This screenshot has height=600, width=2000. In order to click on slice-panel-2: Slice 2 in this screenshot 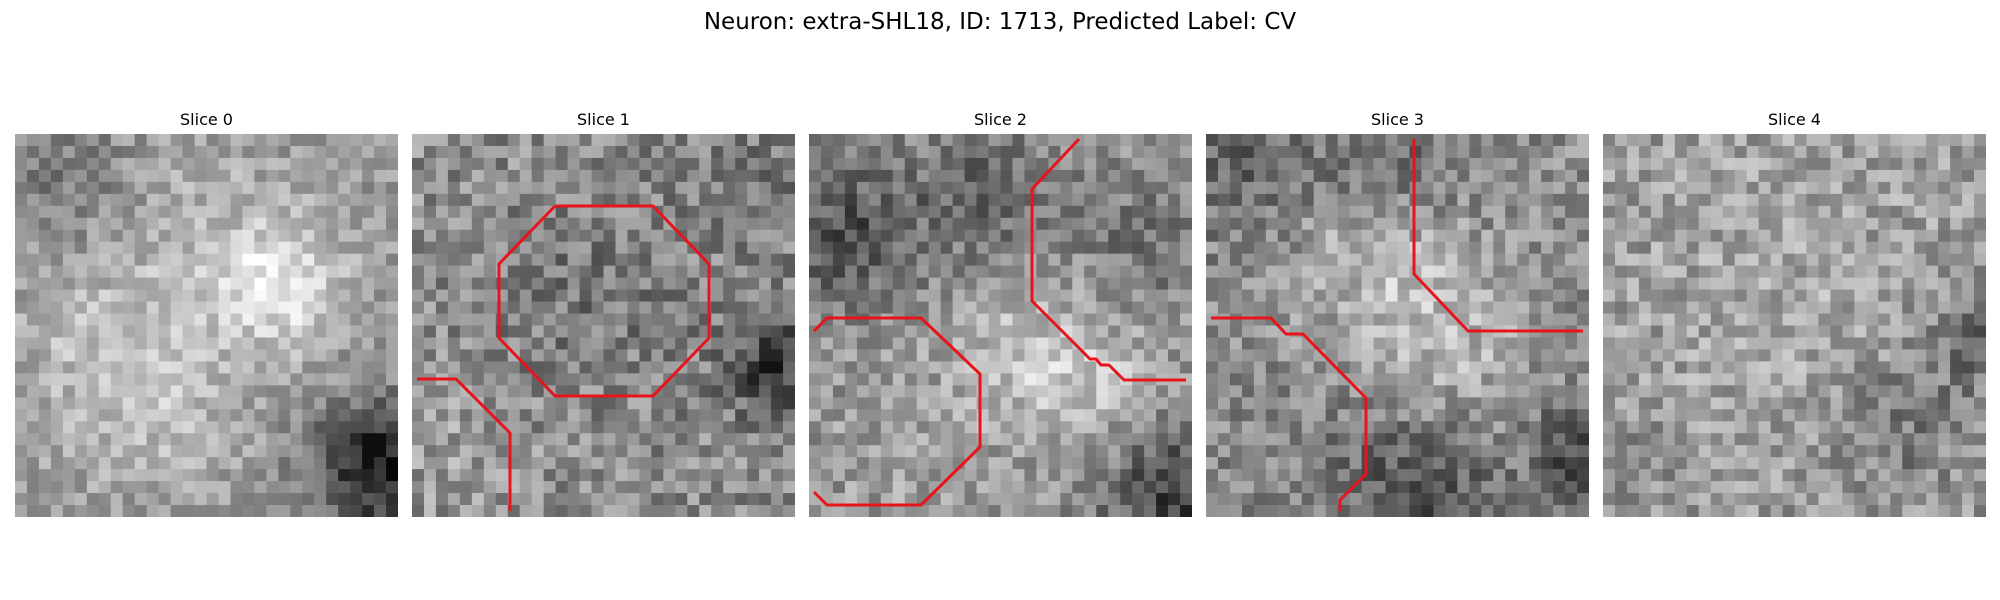, I will do `click(1000, 314)`.